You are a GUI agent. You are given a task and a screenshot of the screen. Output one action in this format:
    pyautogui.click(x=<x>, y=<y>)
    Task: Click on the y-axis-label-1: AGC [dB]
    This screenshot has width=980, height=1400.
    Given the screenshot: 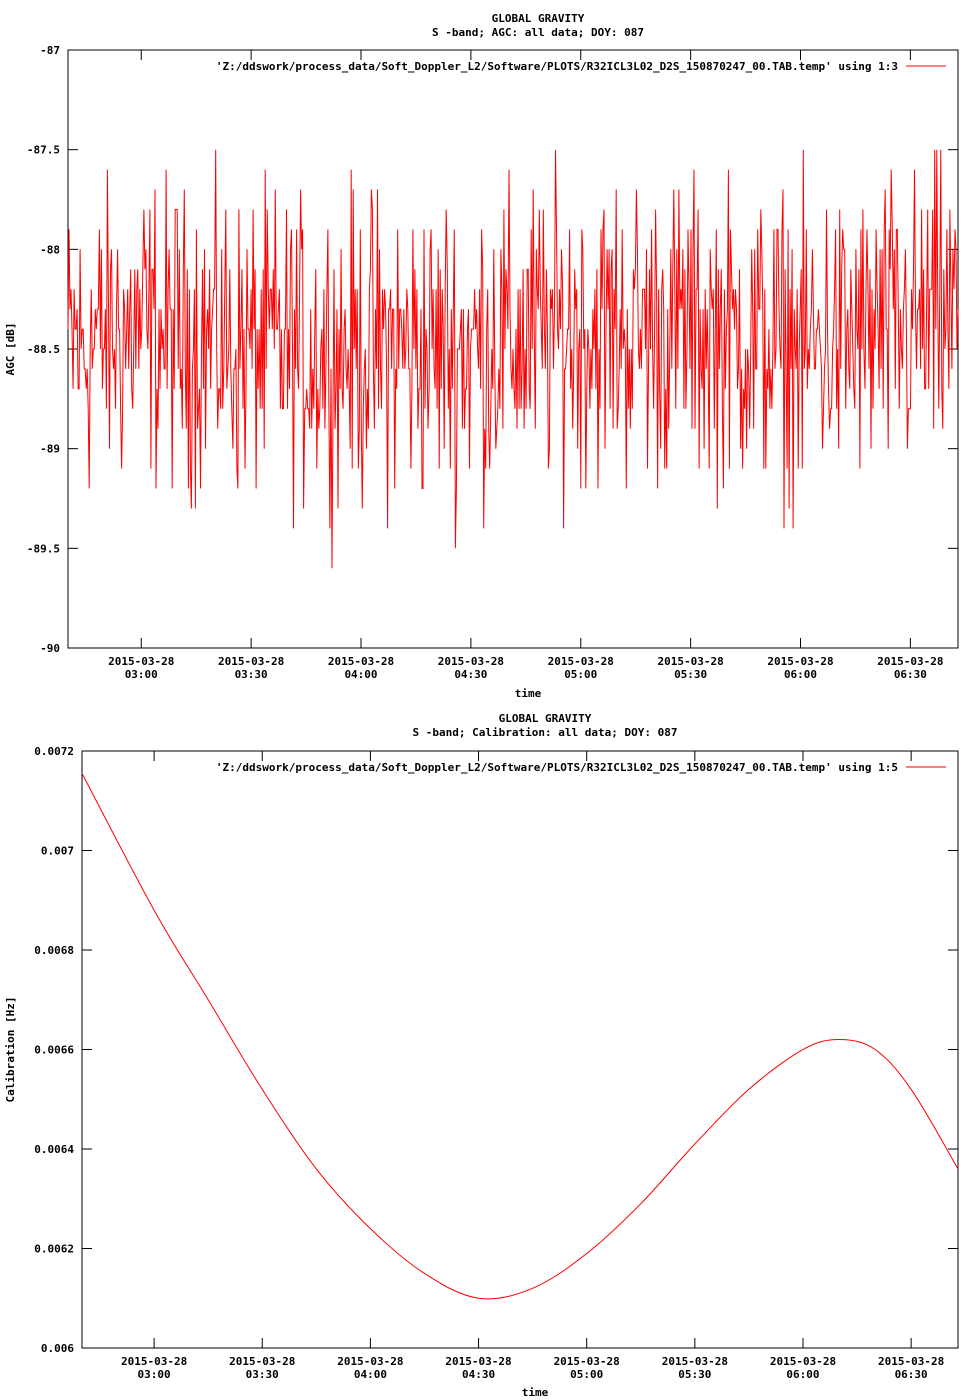 What is the action you would take?
    pyautogui.click(x=10, y=349)
    